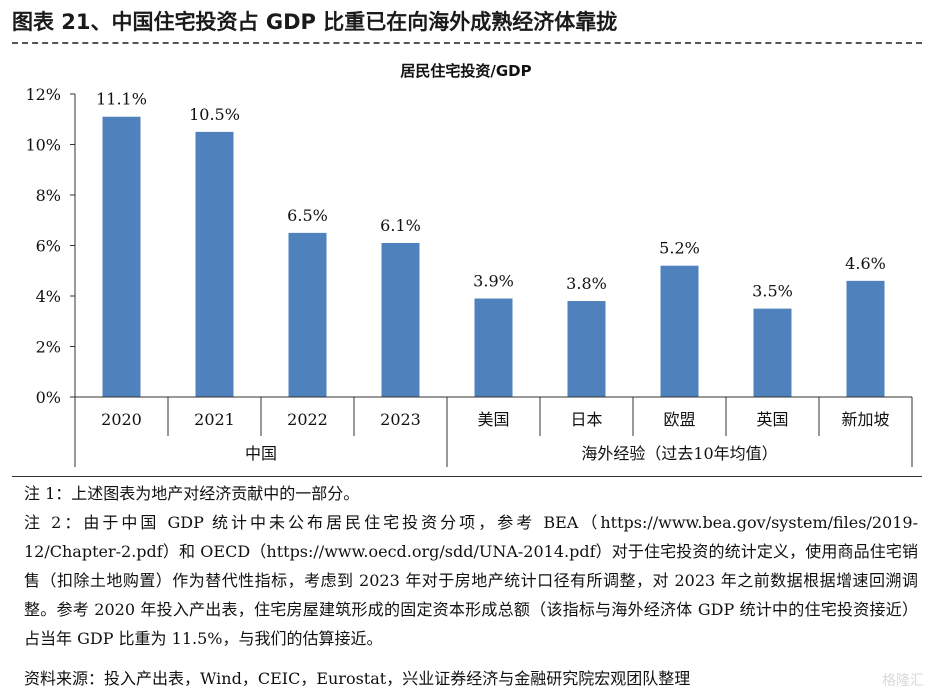 This screenshot has height=699, width=934. I want to click on y-tick-label: 12%, so click(43, 94).